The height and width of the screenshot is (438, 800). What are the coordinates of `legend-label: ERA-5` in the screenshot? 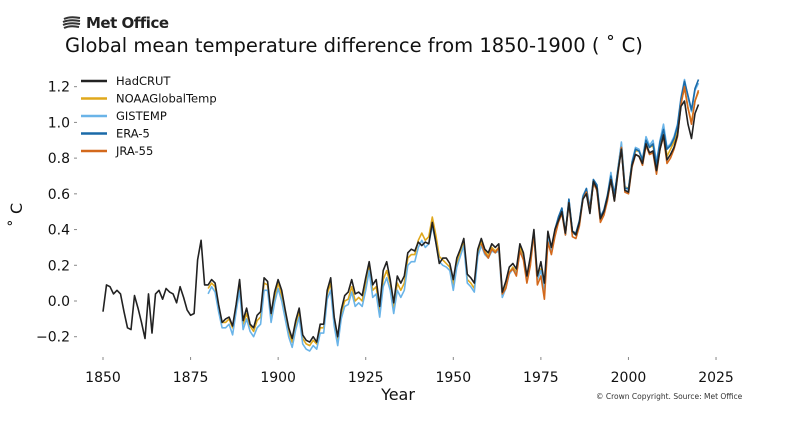 It's located at (133, 134).